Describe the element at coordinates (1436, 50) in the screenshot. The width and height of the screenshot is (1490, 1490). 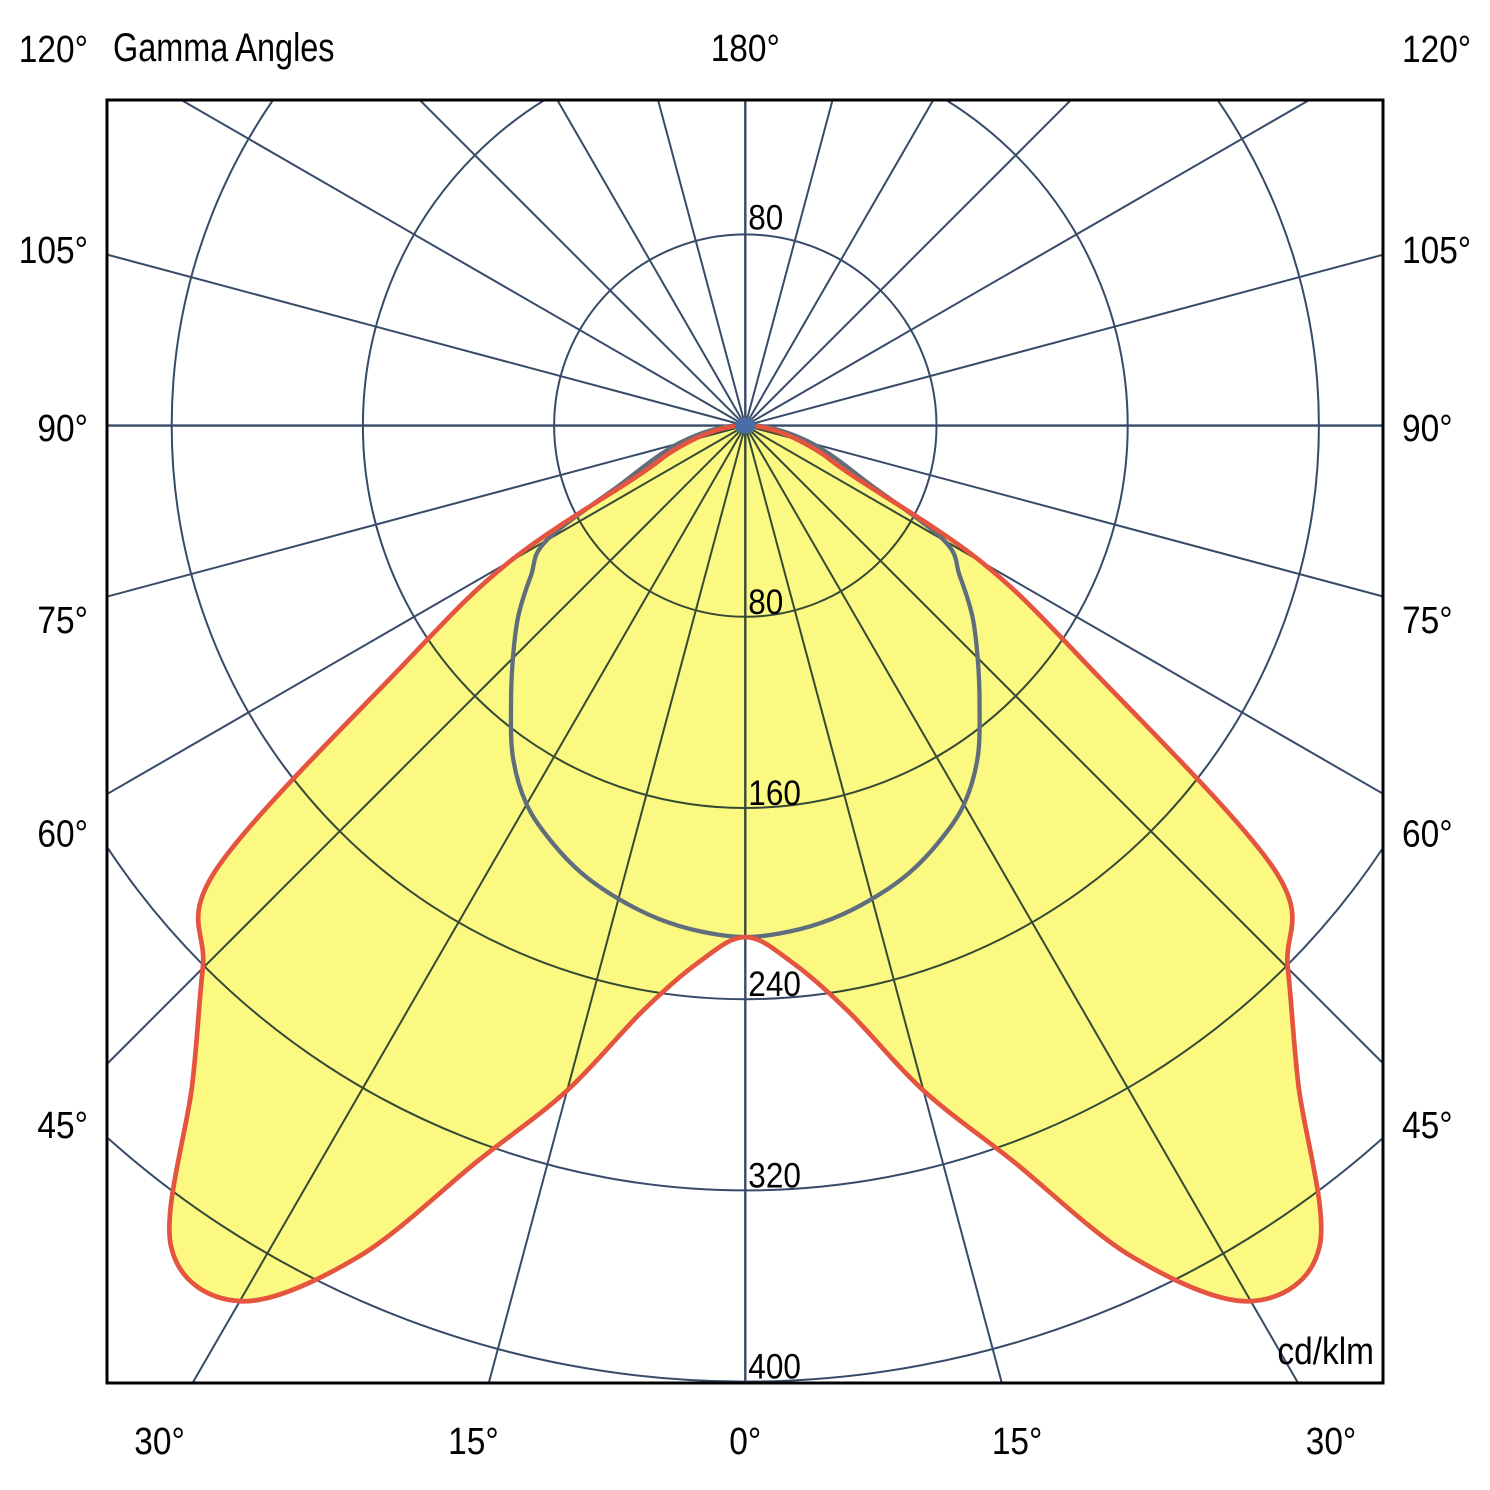
I see `angle-label-right-120: 120°` at that location.